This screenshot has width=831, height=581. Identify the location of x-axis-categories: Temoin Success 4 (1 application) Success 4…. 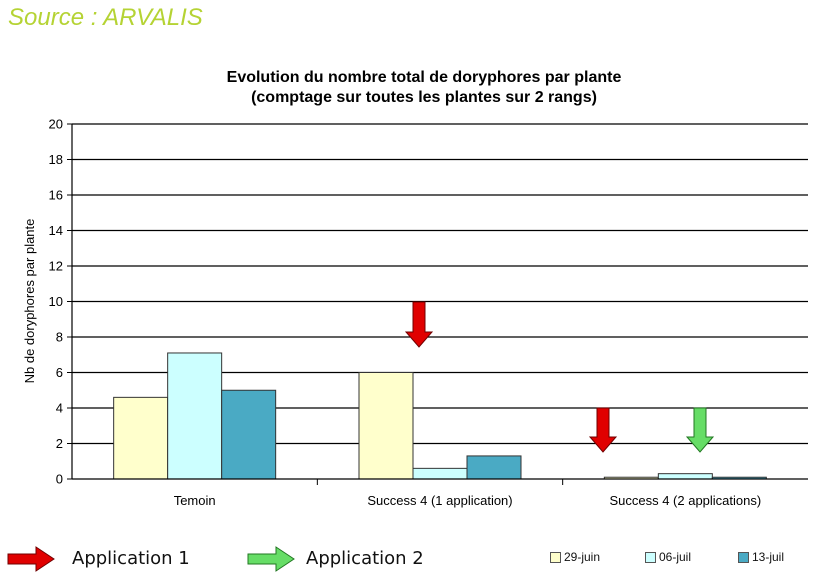
(467, 493).